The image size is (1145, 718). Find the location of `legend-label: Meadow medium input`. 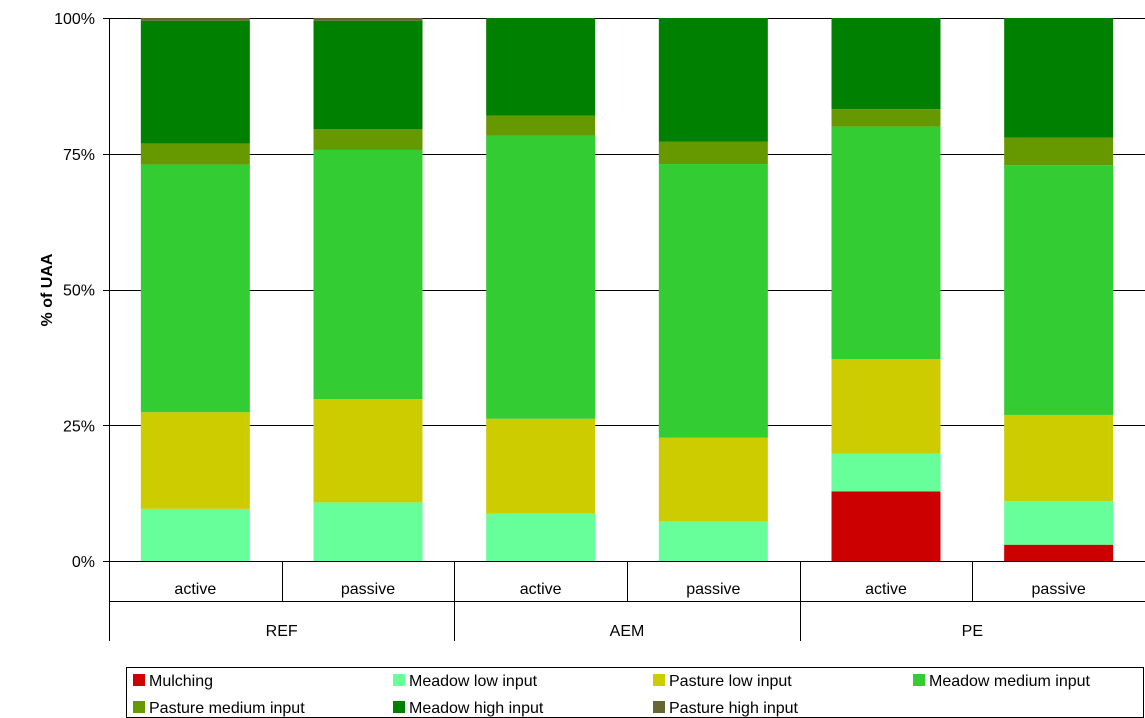

legend-label: Meadow medium input is located at coordinates (1010, 681).